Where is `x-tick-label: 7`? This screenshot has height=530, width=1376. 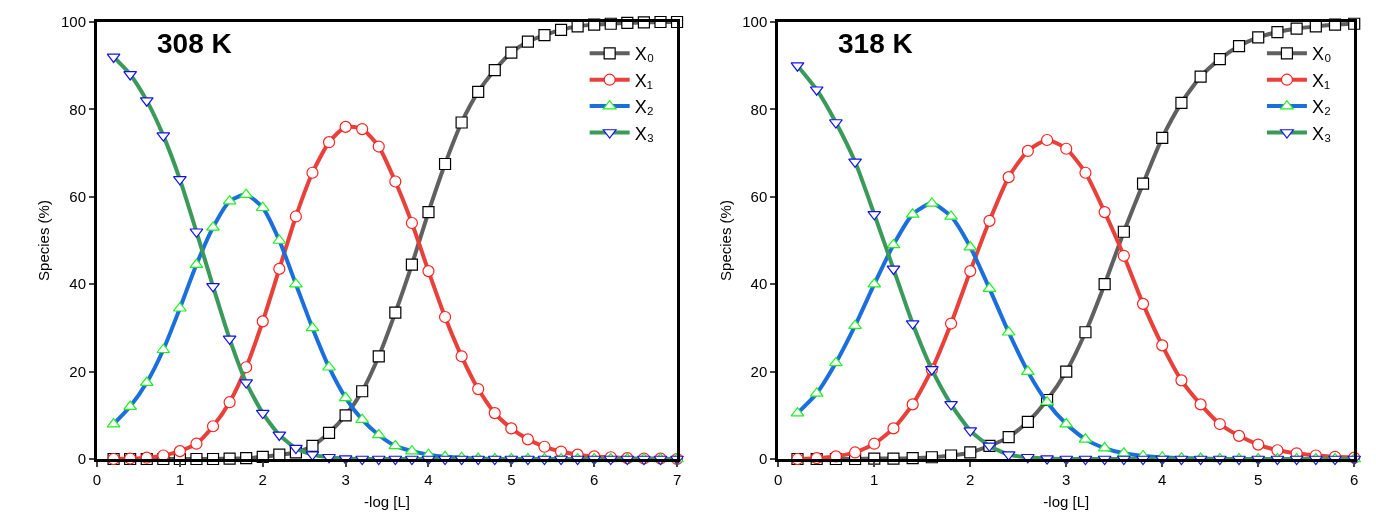 x-tick-label: 7 is located at coordinates (677, 479).